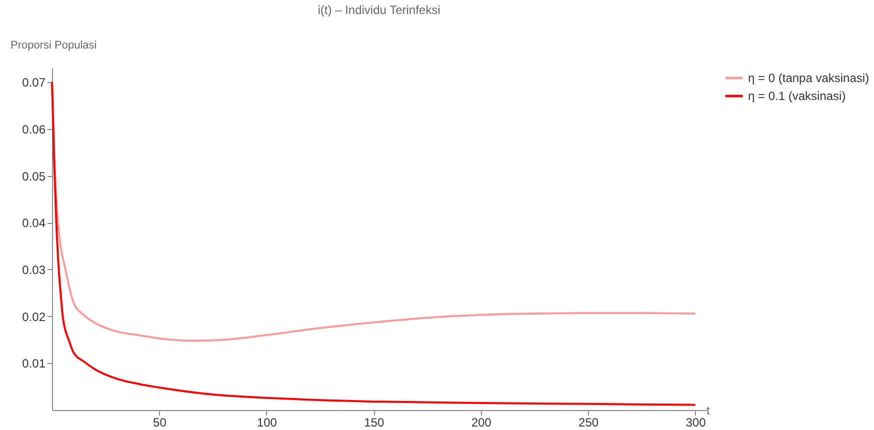 The image size is (874, 430). Describe the element at coordinates (34, 269) in the screenshot. I see `y-tick-label: 0.03` at that location.